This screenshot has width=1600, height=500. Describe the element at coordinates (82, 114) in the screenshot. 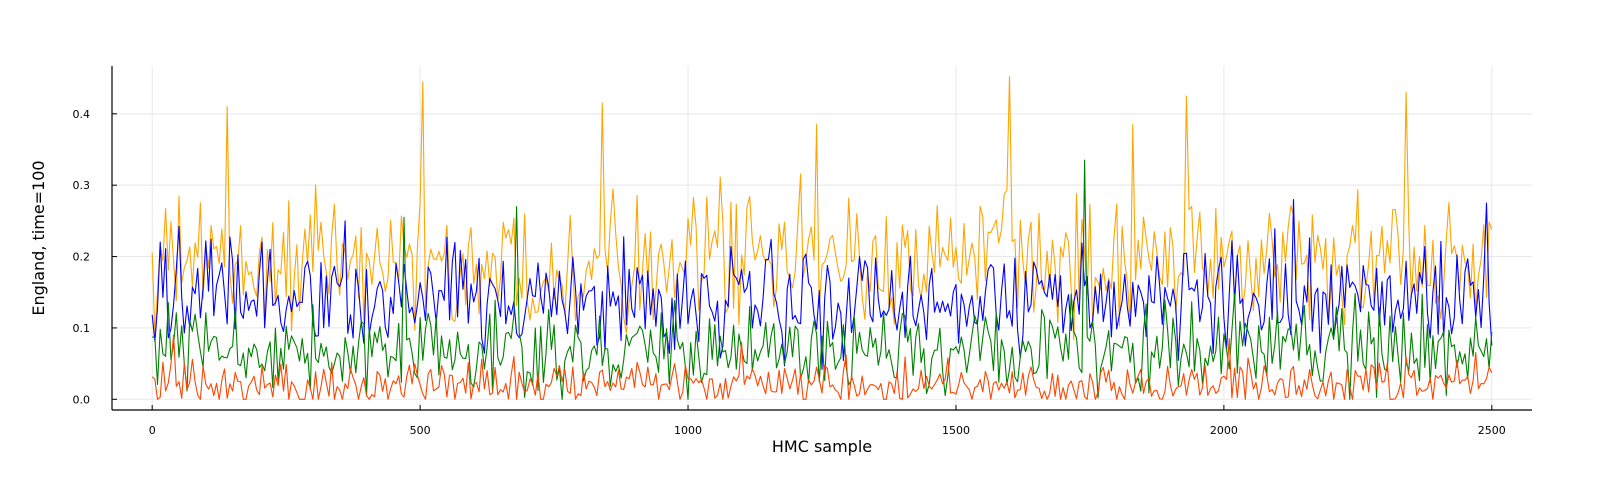

I see `y-tick-label: 0.4` at that location.